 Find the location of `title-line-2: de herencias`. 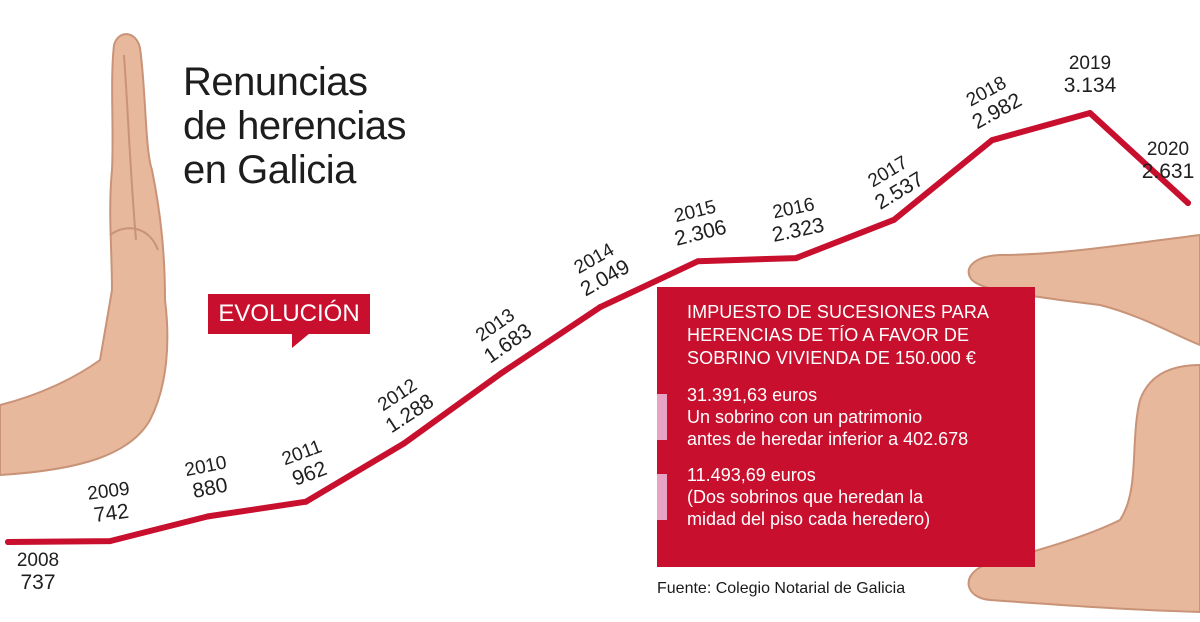

title-line-2: de herencias is located at coordinates (295, 126).